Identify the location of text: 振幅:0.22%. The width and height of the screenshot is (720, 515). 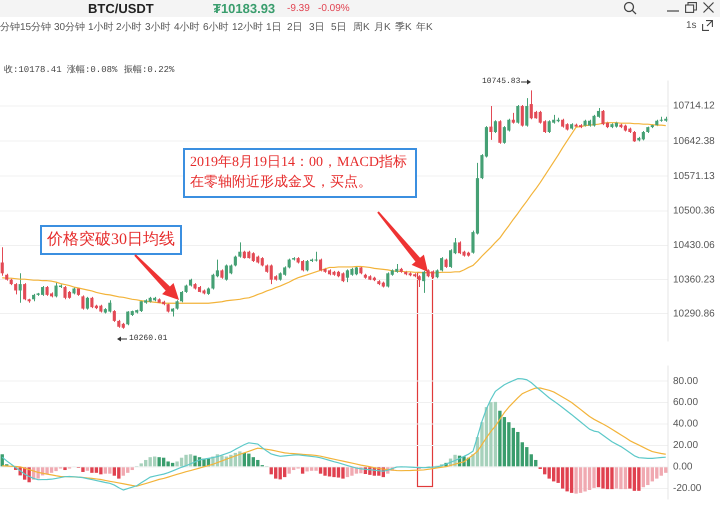
(149, 70).